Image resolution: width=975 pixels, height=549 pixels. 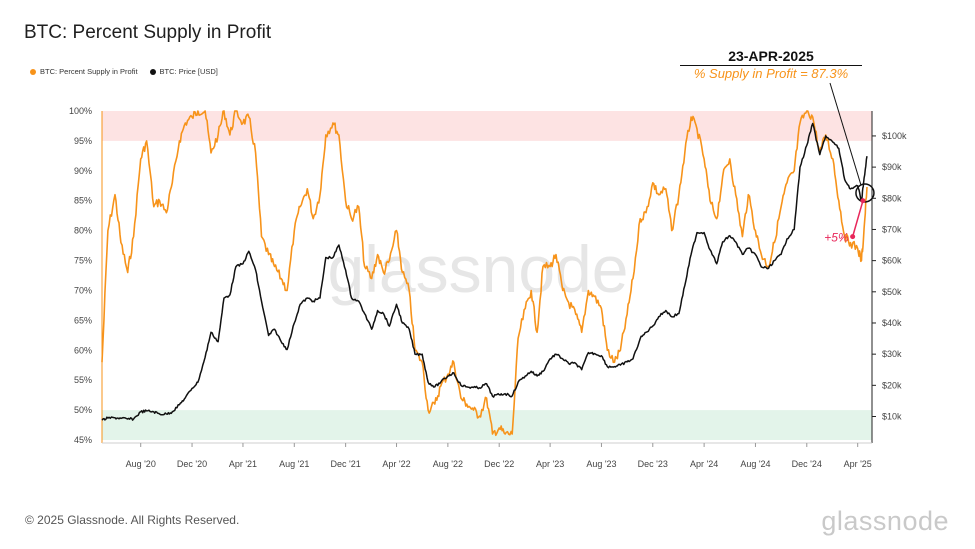 What do you see at coordinates (132, 520) in the screenshot?
I see `copyright-footer: © 2025 Glassnode. All Rights Reserved.` at bounding box center [132, 520].